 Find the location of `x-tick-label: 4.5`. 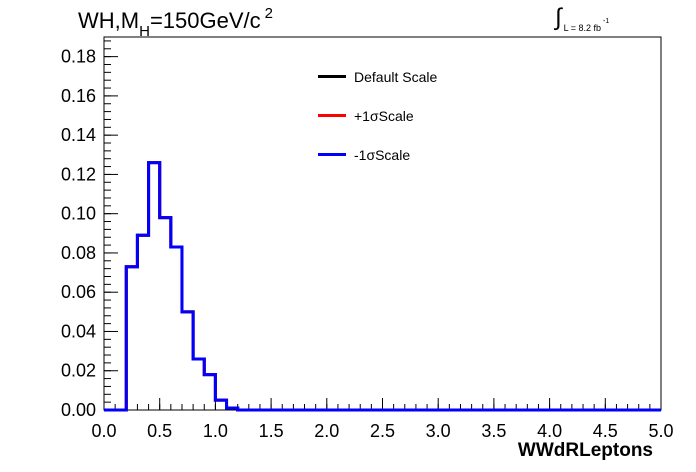

x-tick-label: 4.5 is located at coordinates (605, 431).